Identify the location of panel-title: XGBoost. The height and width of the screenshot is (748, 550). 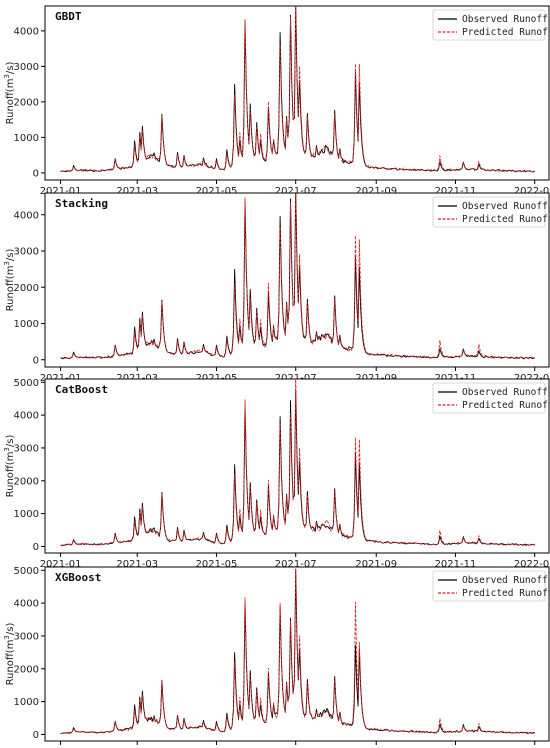
(78, 577).